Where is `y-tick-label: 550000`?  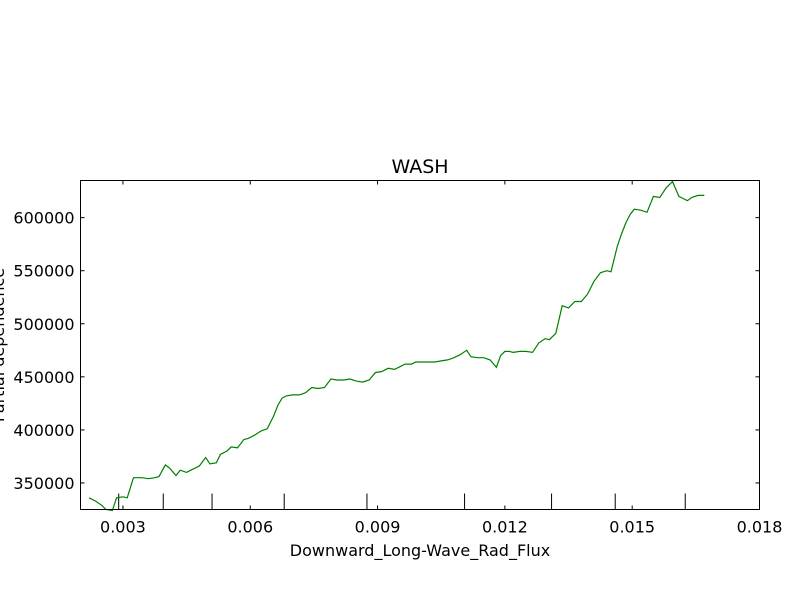 y-tick-label: 550000 is located at coordinates (43, 271).